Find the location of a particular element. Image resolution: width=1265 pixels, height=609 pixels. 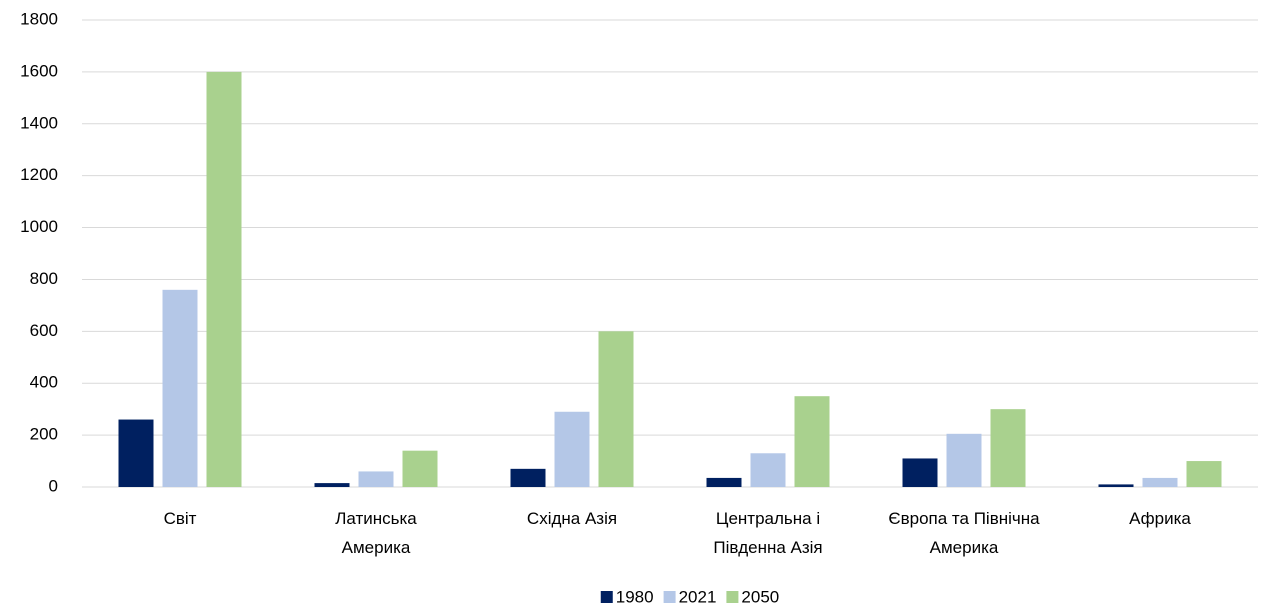

legend-label: 2021 is located at coordinates (698, 596).